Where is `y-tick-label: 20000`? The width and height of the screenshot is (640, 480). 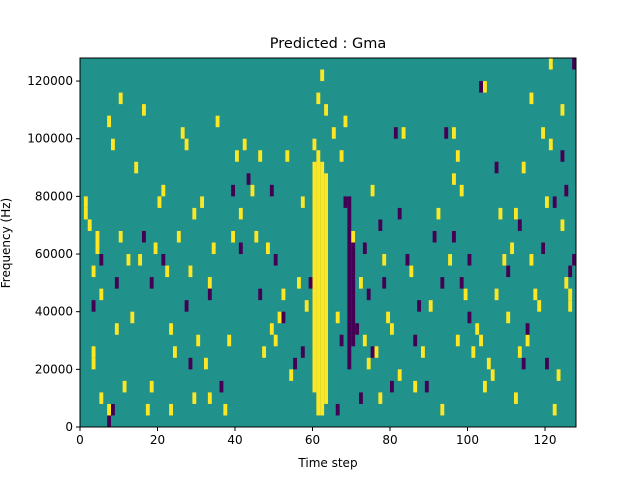
y-tick-label: 20000 is located at coordinates (54, 369).